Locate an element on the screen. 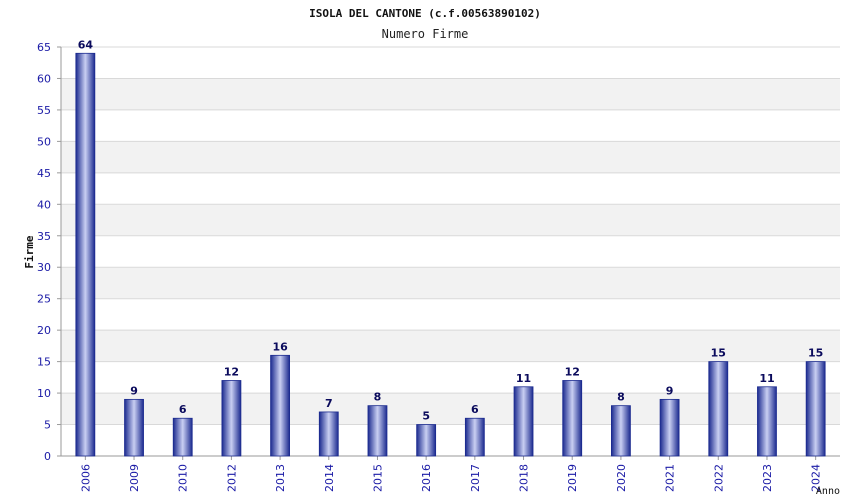 The width and height of the screenshot is (850, 500). x-tick-label: 2013 is located at coordinates (280, 478).